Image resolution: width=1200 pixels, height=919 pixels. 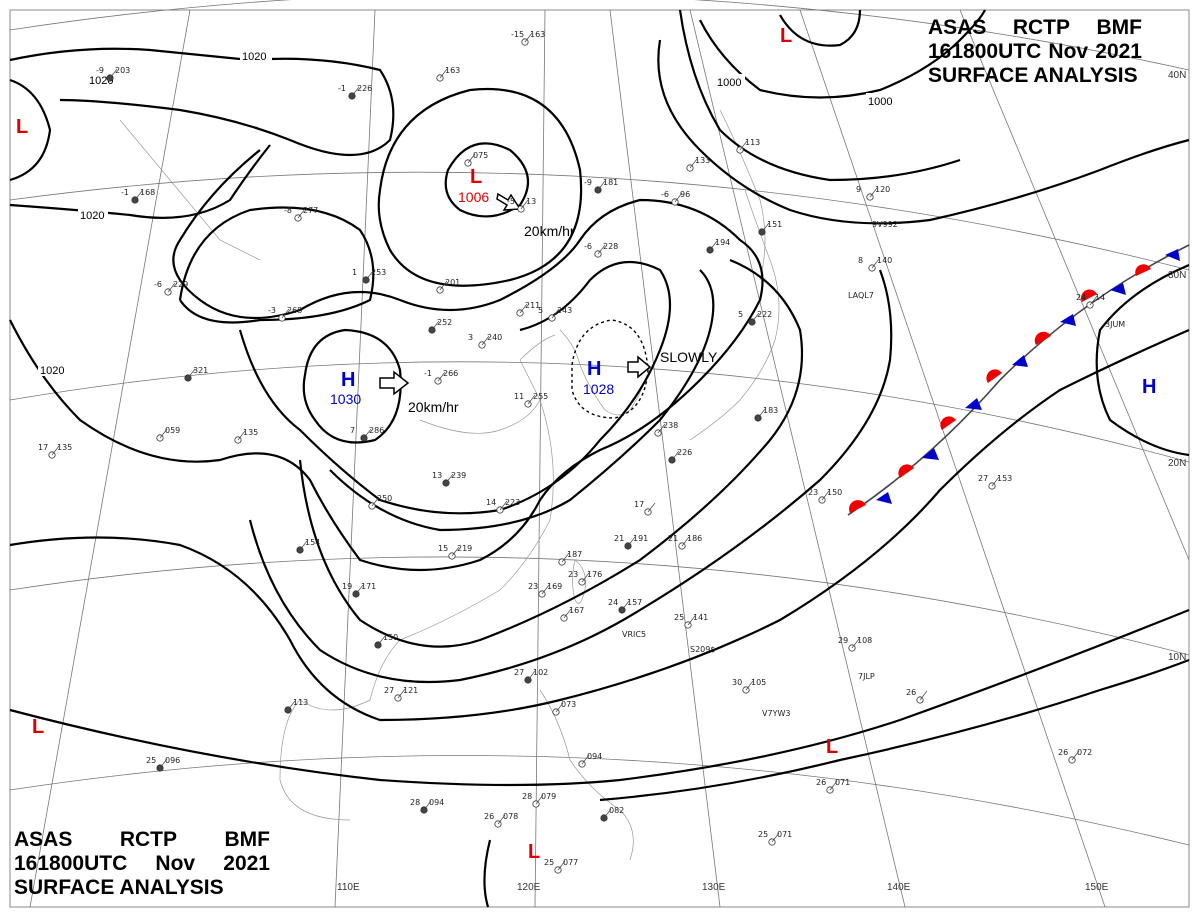 What do you see at coordinates (1177, 463) in the screenshot?
I see `lat-label: 20N` at bounding box center [1177, 463].